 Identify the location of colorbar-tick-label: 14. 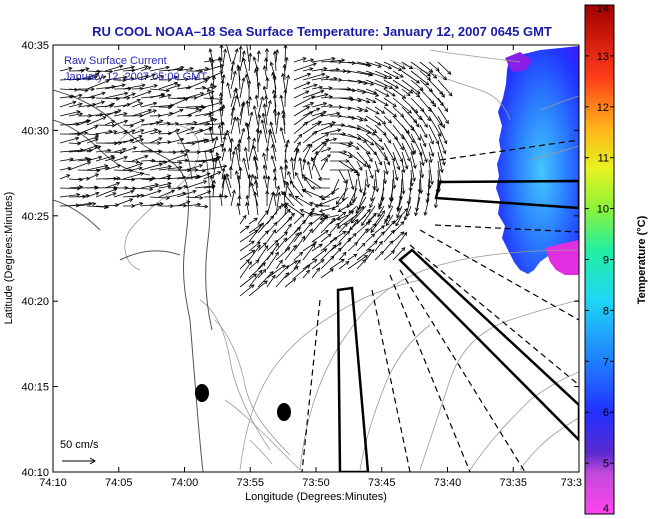
(603, 9).